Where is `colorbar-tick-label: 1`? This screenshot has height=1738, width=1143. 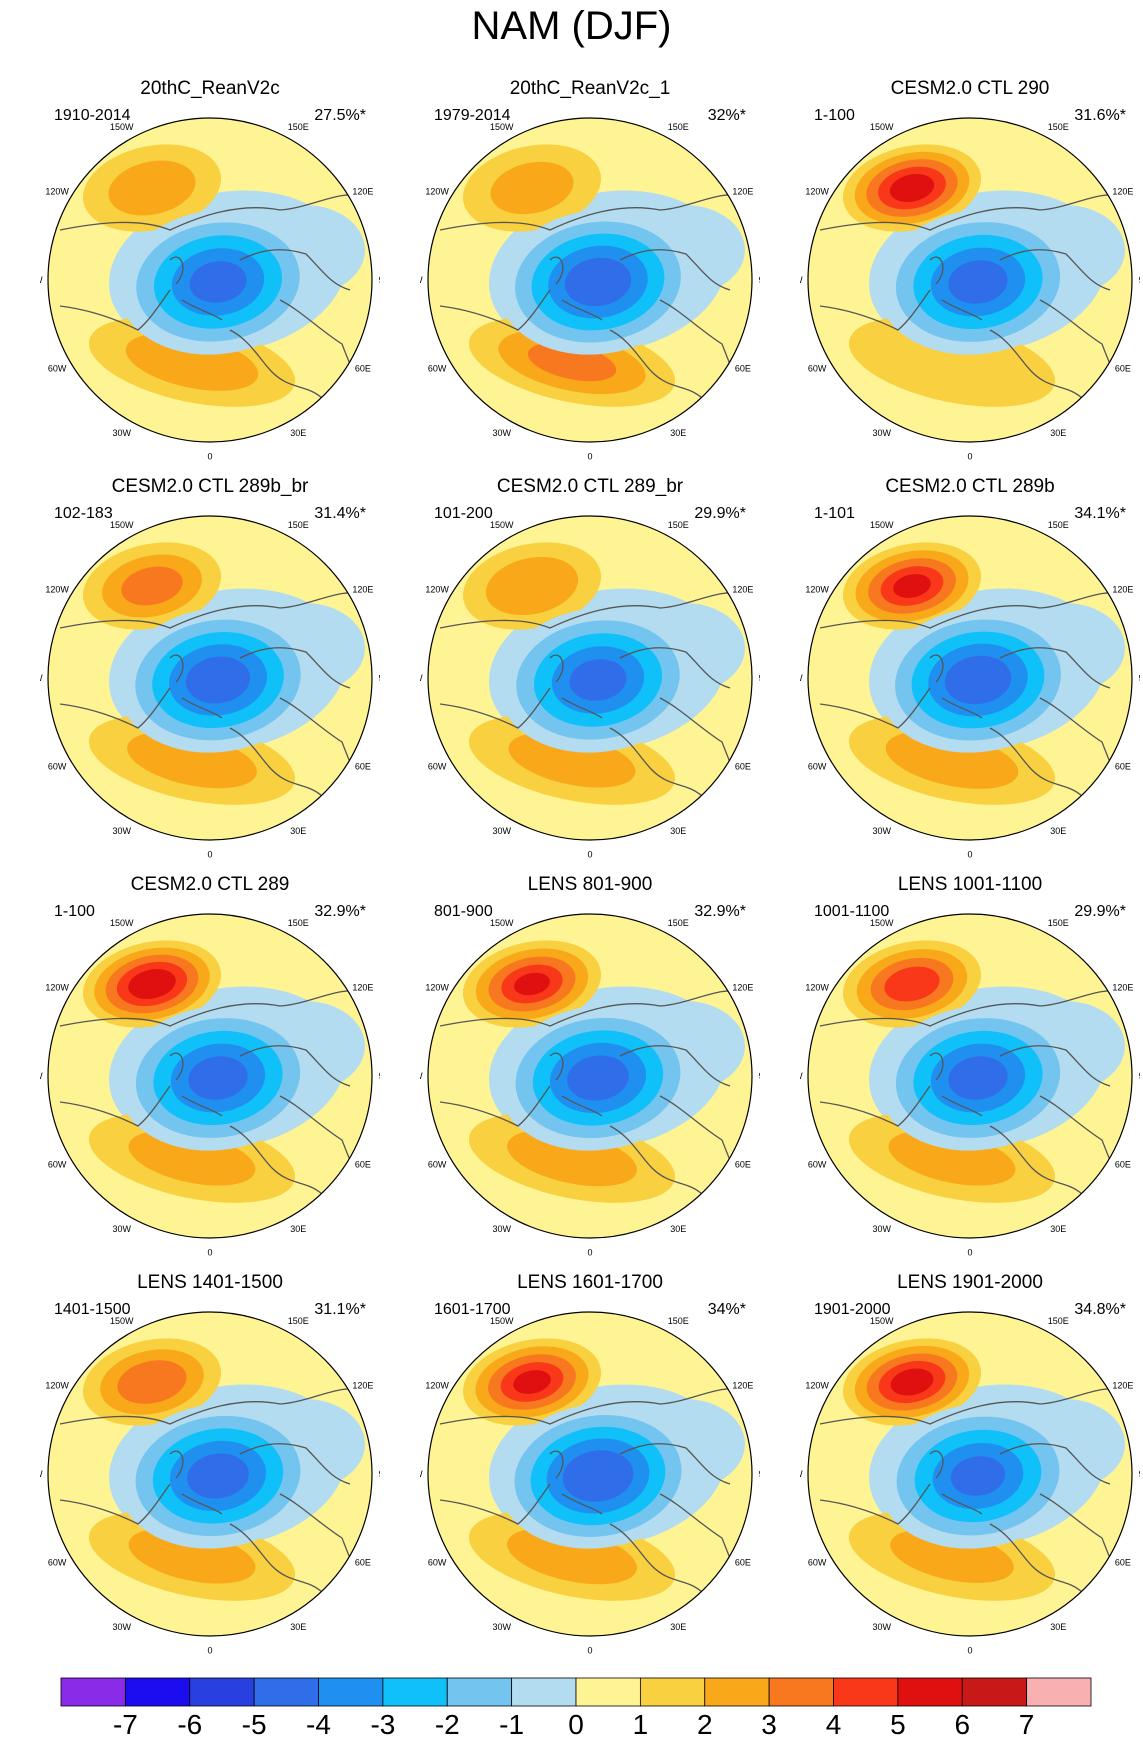
colorbar-tick-label: 1 is located at coordinates (641, 1723).